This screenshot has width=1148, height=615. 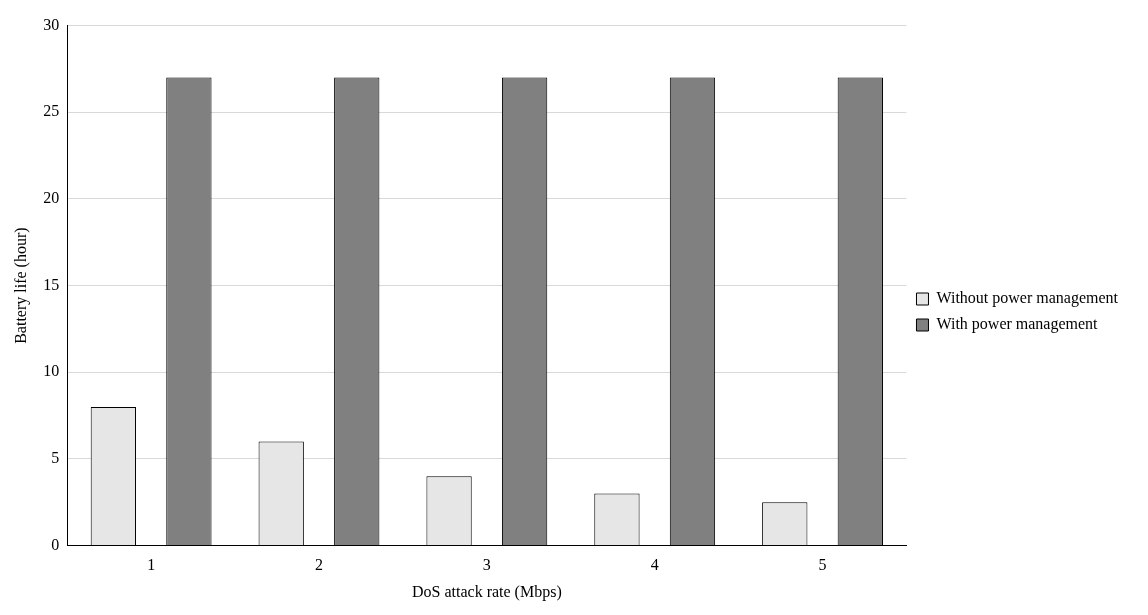 What do you see at coordinates (654, 565) in the screenshot?
I see `x-tick-label: 4` at bounding box center [654, 565].